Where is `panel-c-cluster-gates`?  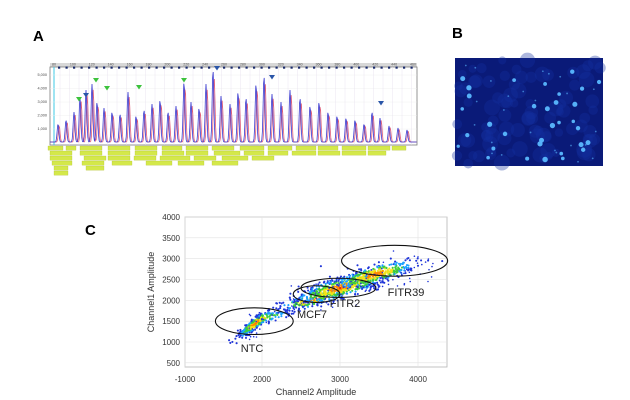
panel-c-cluster-gates is located at coordinates (331, 290).